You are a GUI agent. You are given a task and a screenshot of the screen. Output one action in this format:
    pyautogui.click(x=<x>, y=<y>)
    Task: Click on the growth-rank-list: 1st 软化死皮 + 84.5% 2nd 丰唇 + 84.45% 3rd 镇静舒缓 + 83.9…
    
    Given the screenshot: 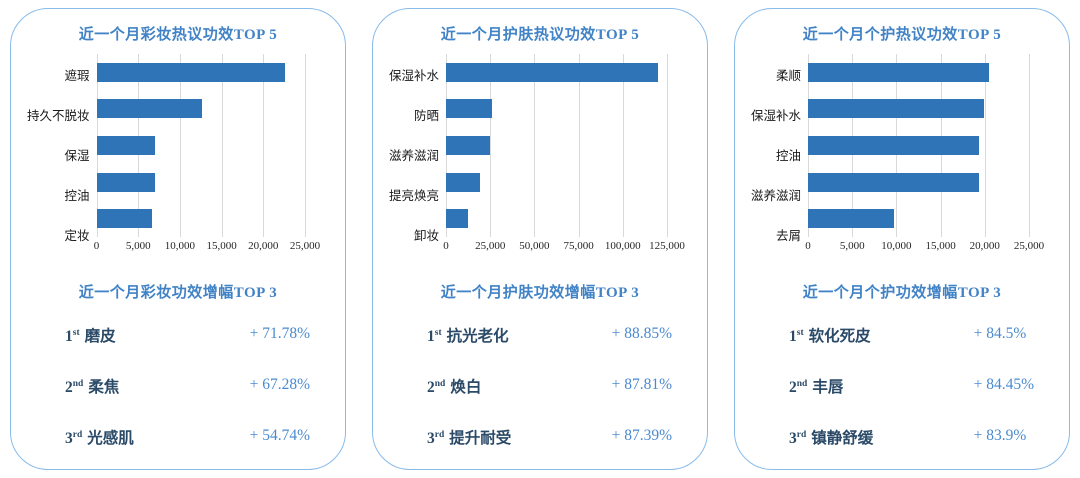 What is the action you would take?
    pyautogui.click(x=902, y=386)
    